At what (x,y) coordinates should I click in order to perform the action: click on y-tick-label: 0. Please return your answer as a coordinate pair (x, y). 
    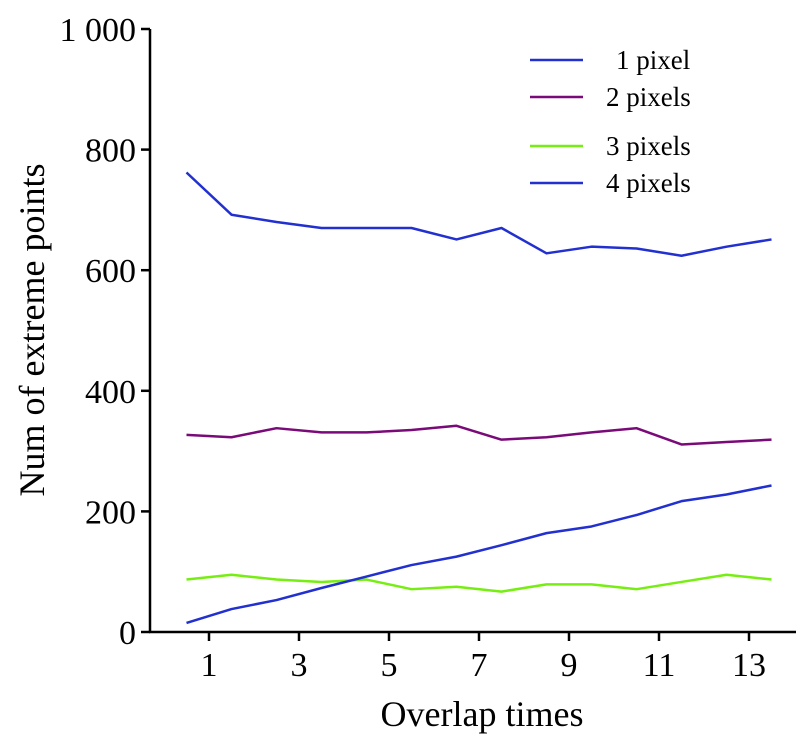
    Looking at the image, I should click on (127, 633).